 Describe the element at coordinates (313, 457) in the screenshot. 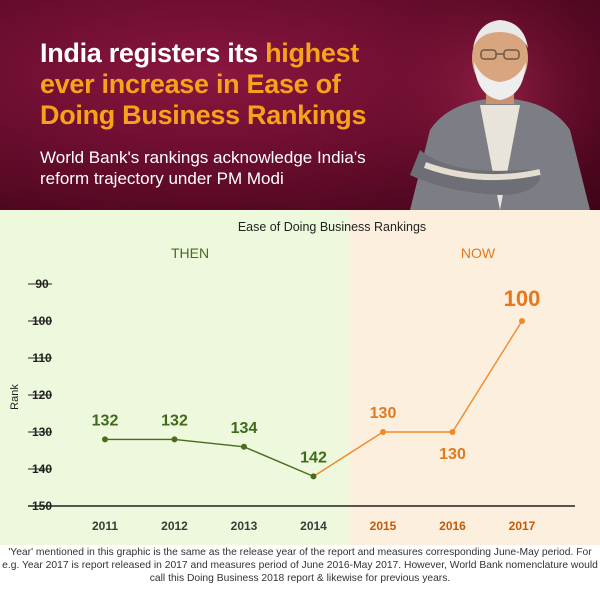

I see `data-label: 142` at that location.